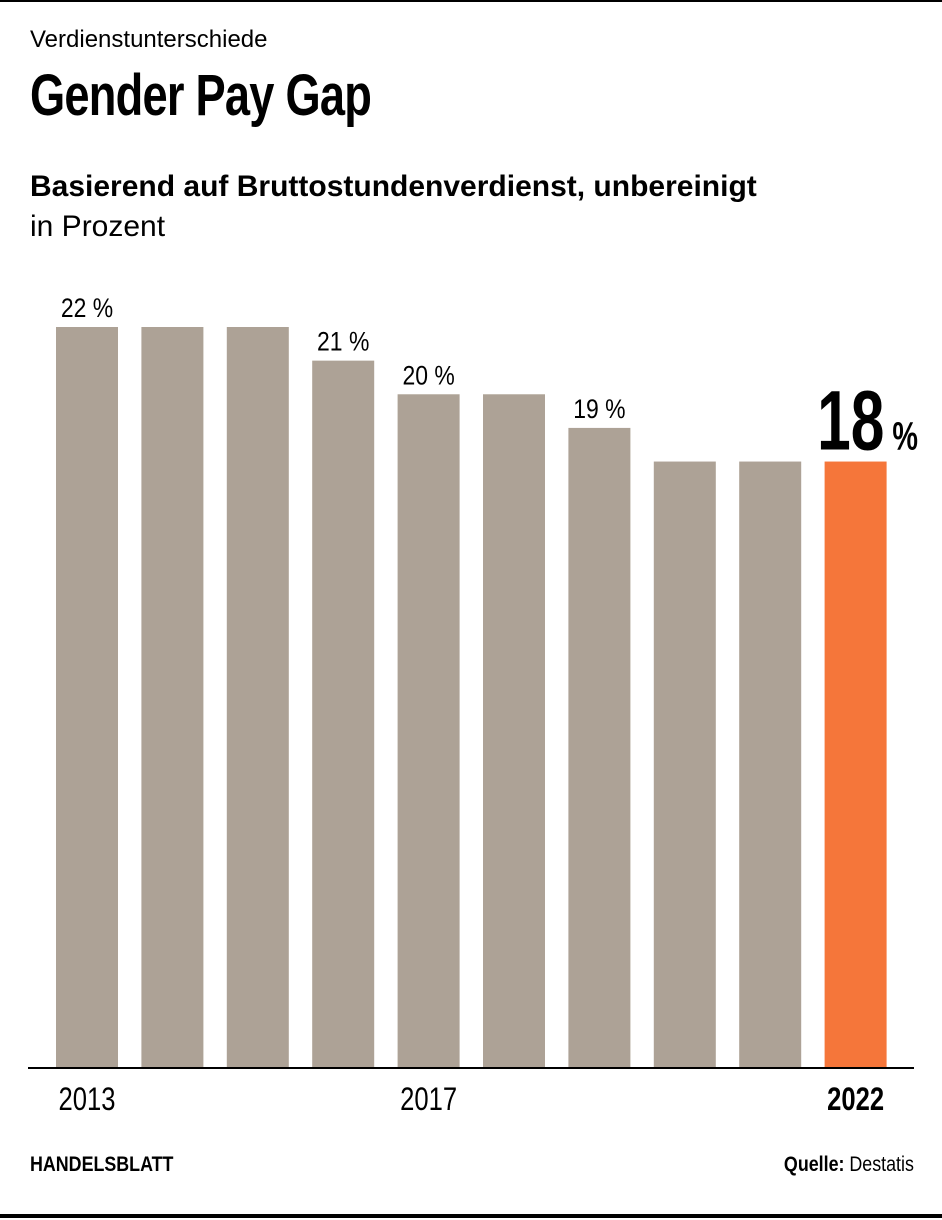 The width and height of the screenshot is (942, 1220). I want to click on bar-2022, so click(855, 764).